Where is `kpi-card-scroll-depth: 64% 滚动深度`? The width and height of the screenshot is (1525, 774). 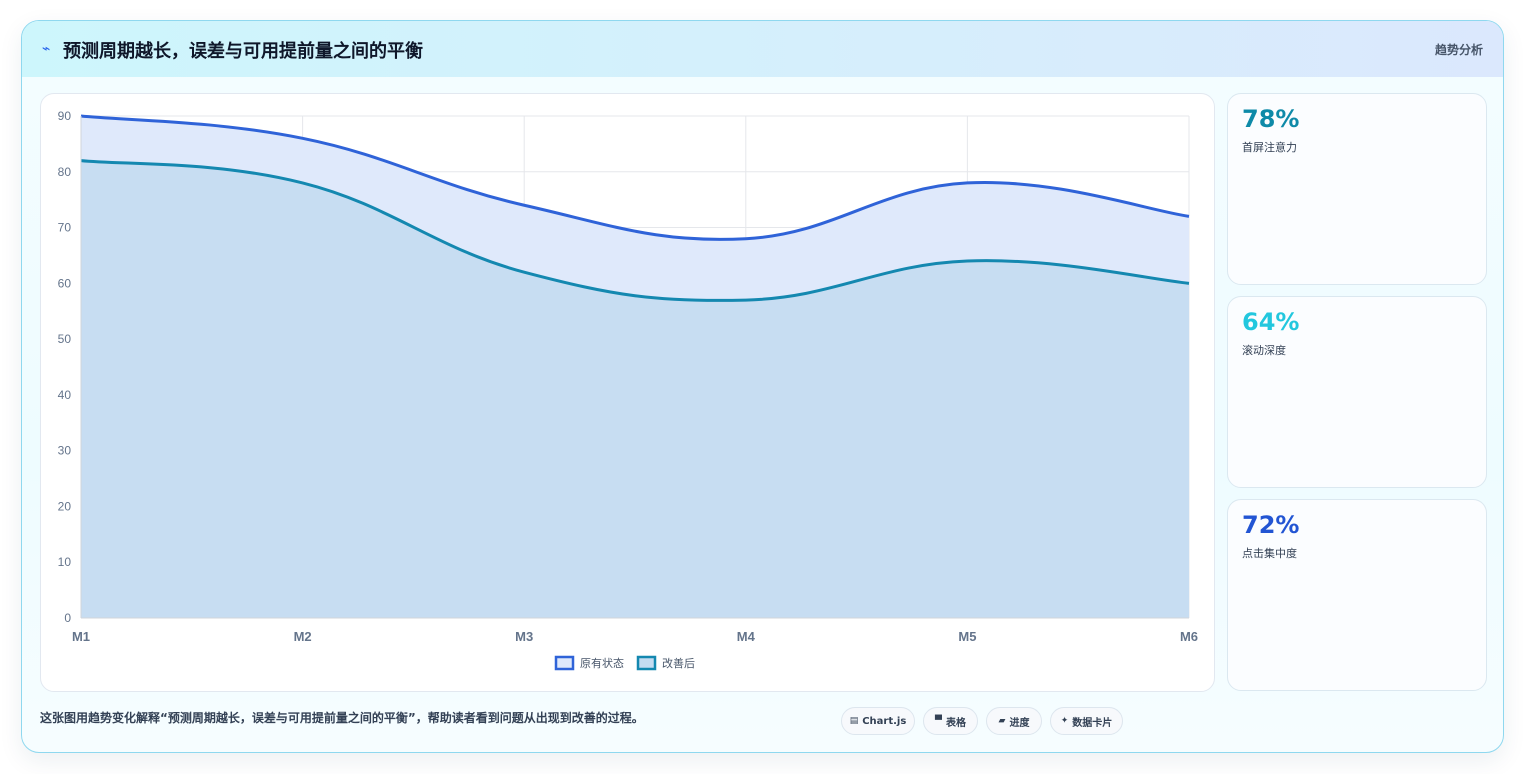 kpi-card-scroll-depth: 64% 滚动深度 is located at coordinates (1357, 392).